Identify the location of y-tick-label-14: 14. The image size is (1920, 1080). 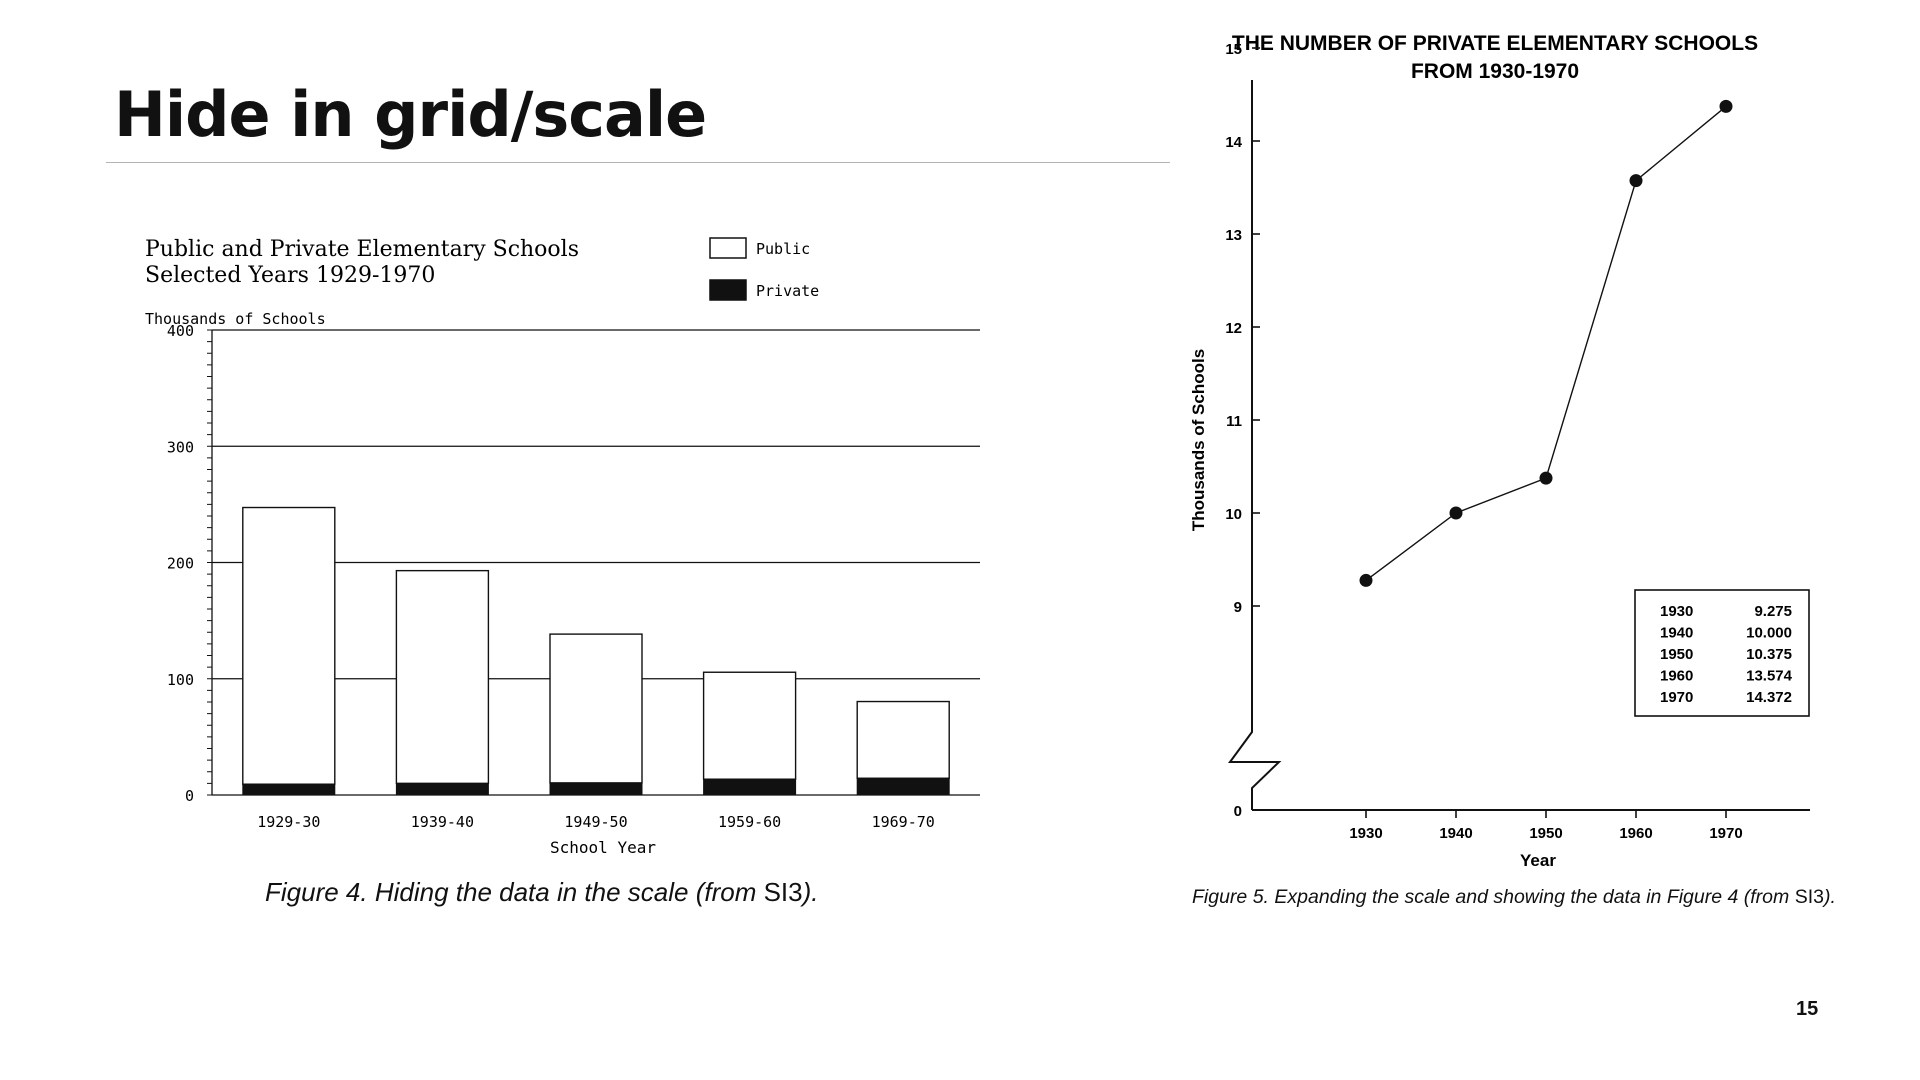
(1233, 142).